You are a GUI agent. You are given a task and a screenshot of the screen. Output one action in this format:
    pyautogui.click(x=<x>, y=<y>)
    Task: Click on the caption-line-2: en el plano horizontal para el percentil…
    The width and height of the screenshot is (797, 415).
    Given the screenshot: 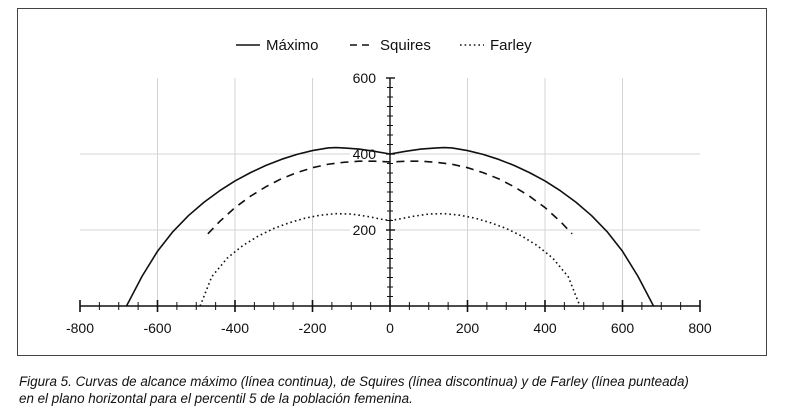 What is the action you would take?
    pyautogui.click(x=216, y=398)
    